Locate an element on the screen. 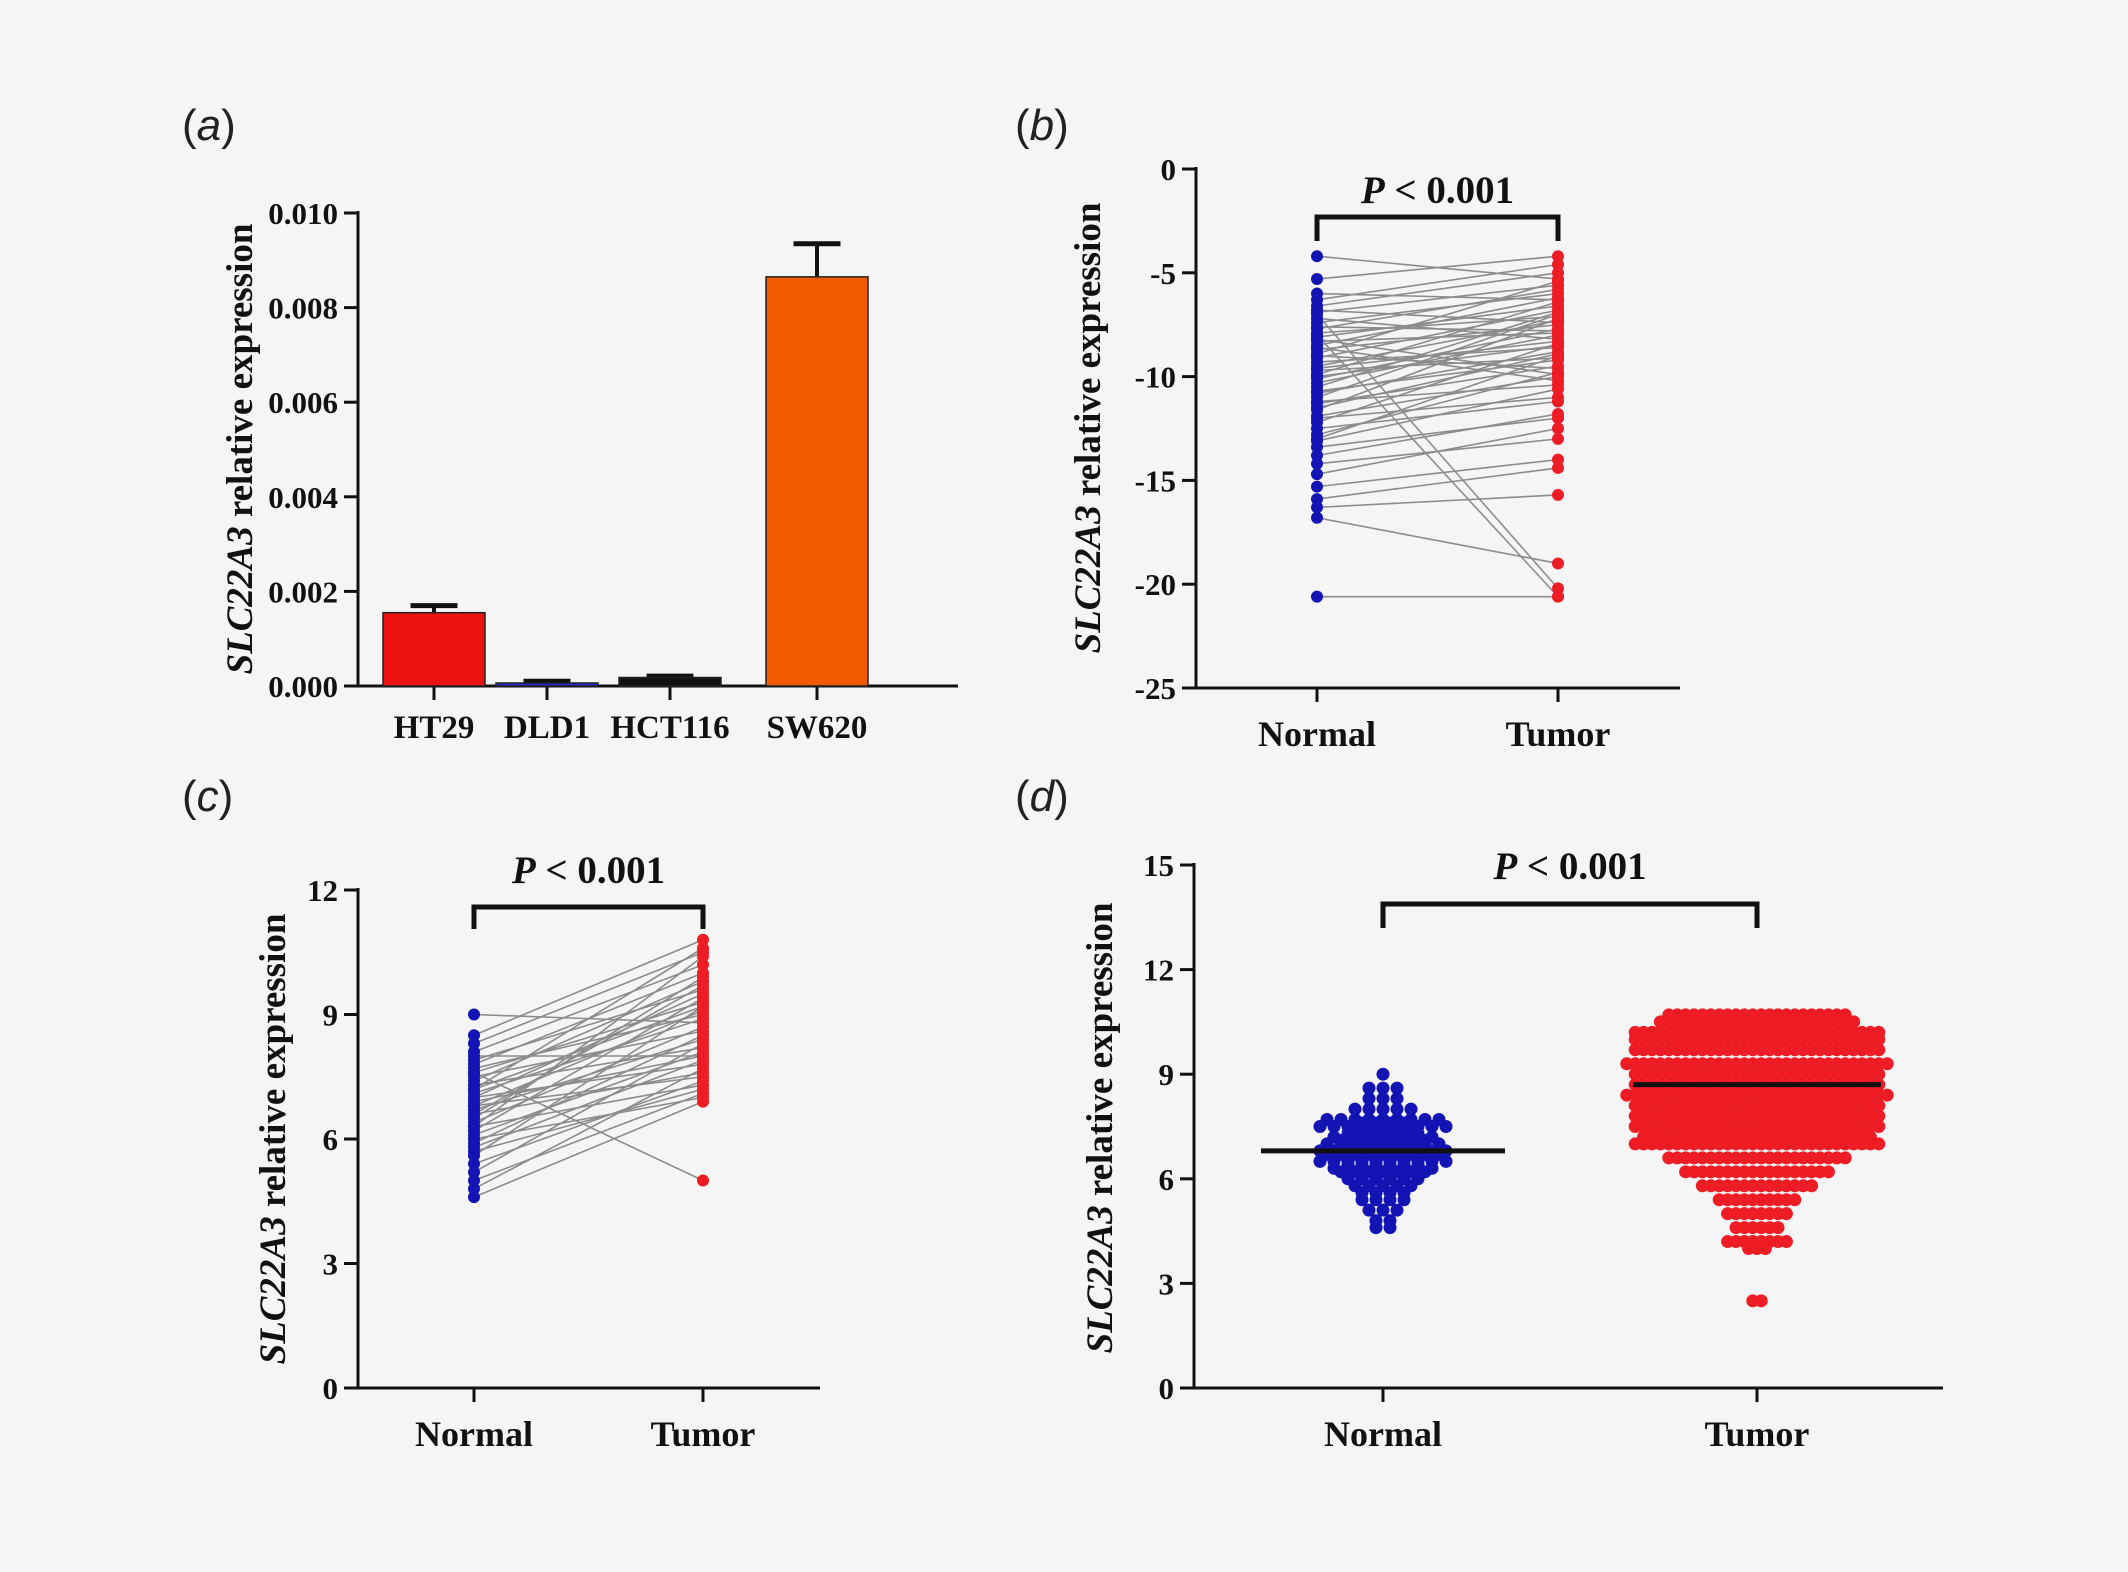 The height and width of the screenshot is (1572, 2128). y-tick-label: 0.002 is located at coordinates (303, 591).